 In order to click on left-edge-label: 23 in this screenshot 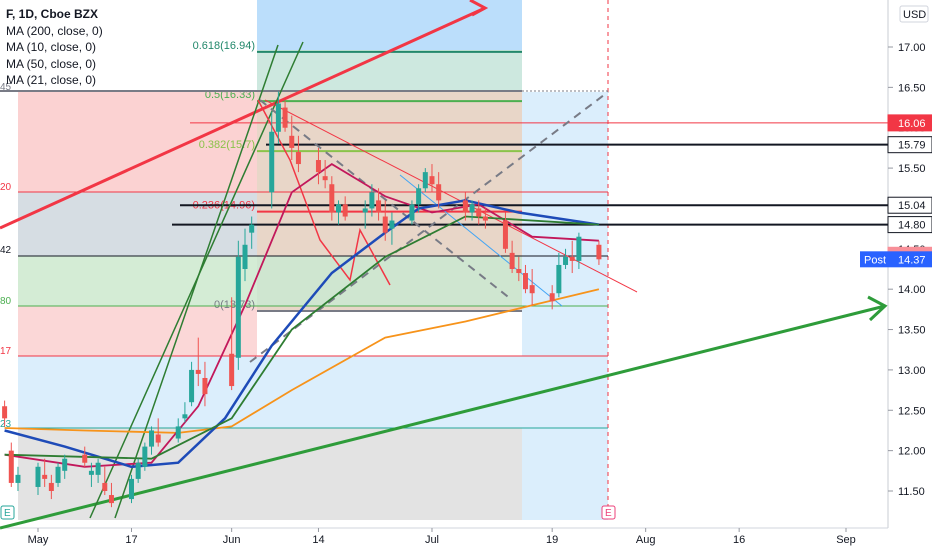, I will do `click(6, 424)`.